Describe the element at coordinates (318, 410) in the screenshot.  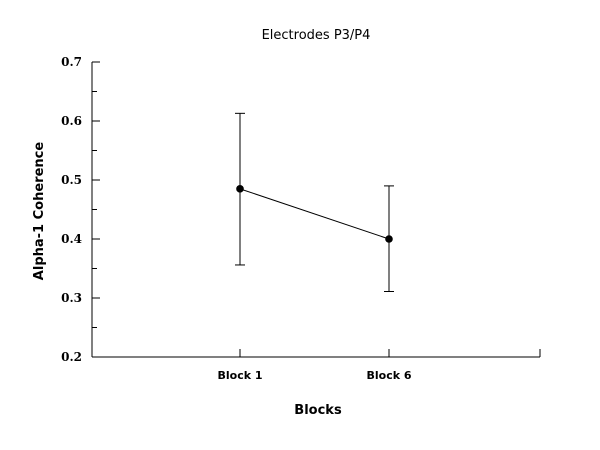
I see `x-axis-label: Blocks` at that location.